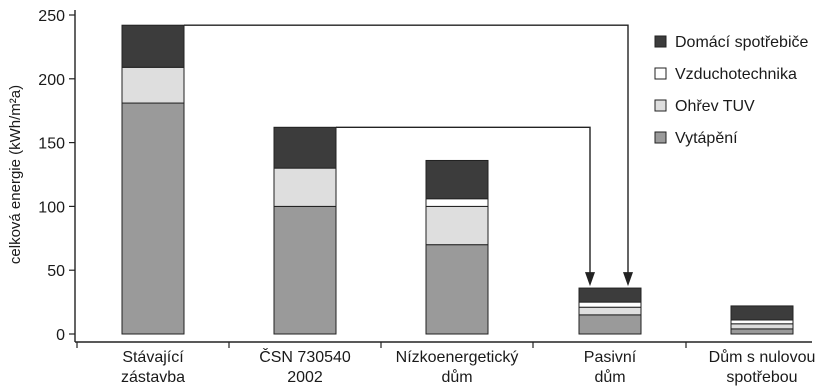 The image size is (837, 392). What do you see at coordinates (153, 377) in the screenshot?
I see `x-category-label: zástavba` at bounding box center [153, 377].